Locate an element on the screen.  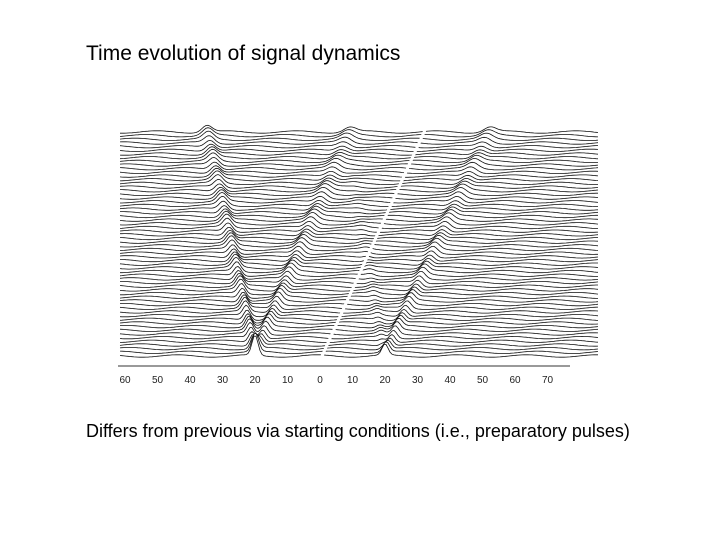
axis-label: 0 is located at coordinates (320, 380).